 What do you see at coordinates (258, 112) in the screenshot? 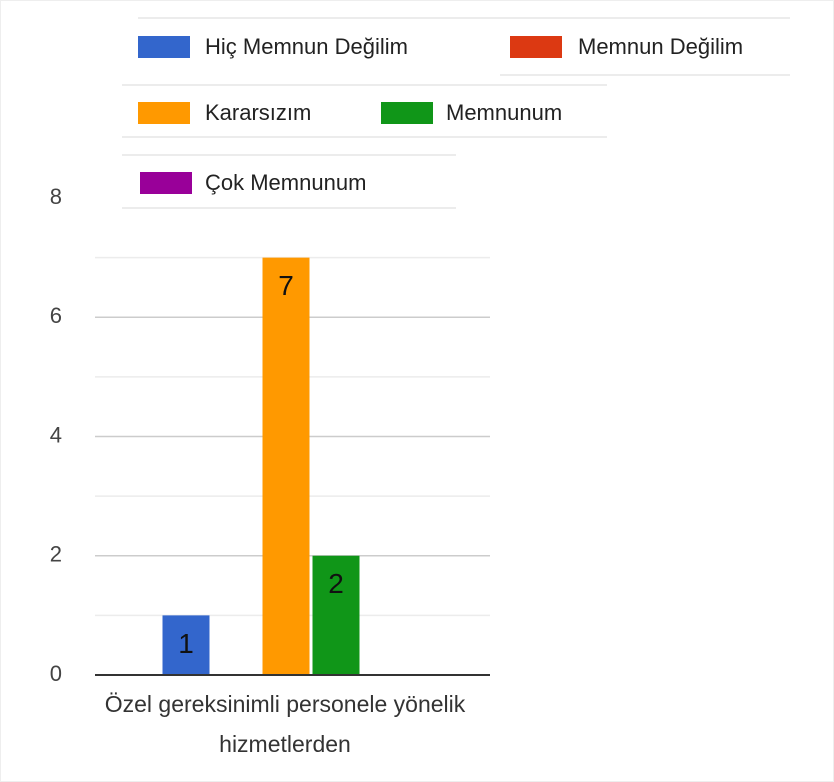
I see `legend-label: Kararsızım` at bounding box center [258, 112].